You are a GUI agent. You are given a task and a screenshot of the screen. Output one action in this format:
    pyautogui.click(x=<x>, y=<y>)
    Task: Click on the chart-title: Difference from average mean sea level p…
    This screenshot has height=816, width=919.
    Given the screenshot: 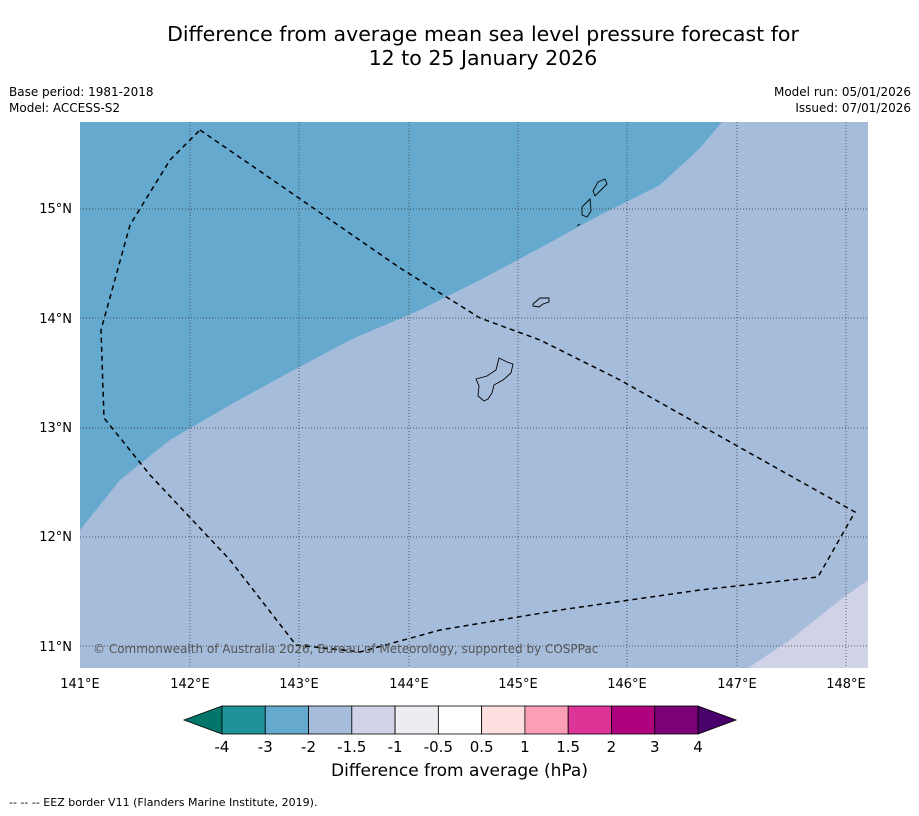 What is the action you would take?
    pyautogui.click(x=483, y=46)
    